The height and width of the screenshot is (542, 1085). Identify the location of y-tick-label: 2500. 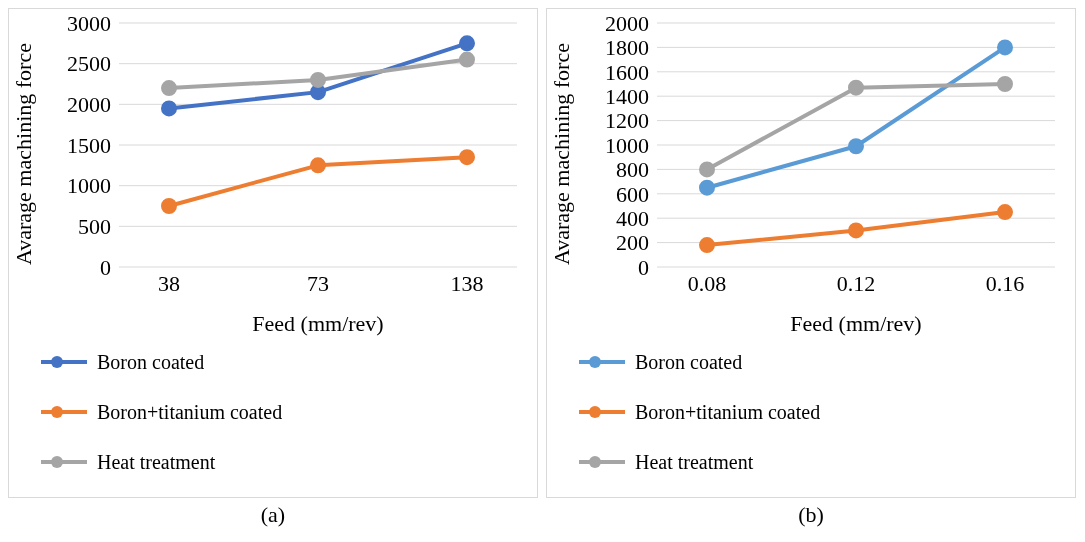
(89, 64).